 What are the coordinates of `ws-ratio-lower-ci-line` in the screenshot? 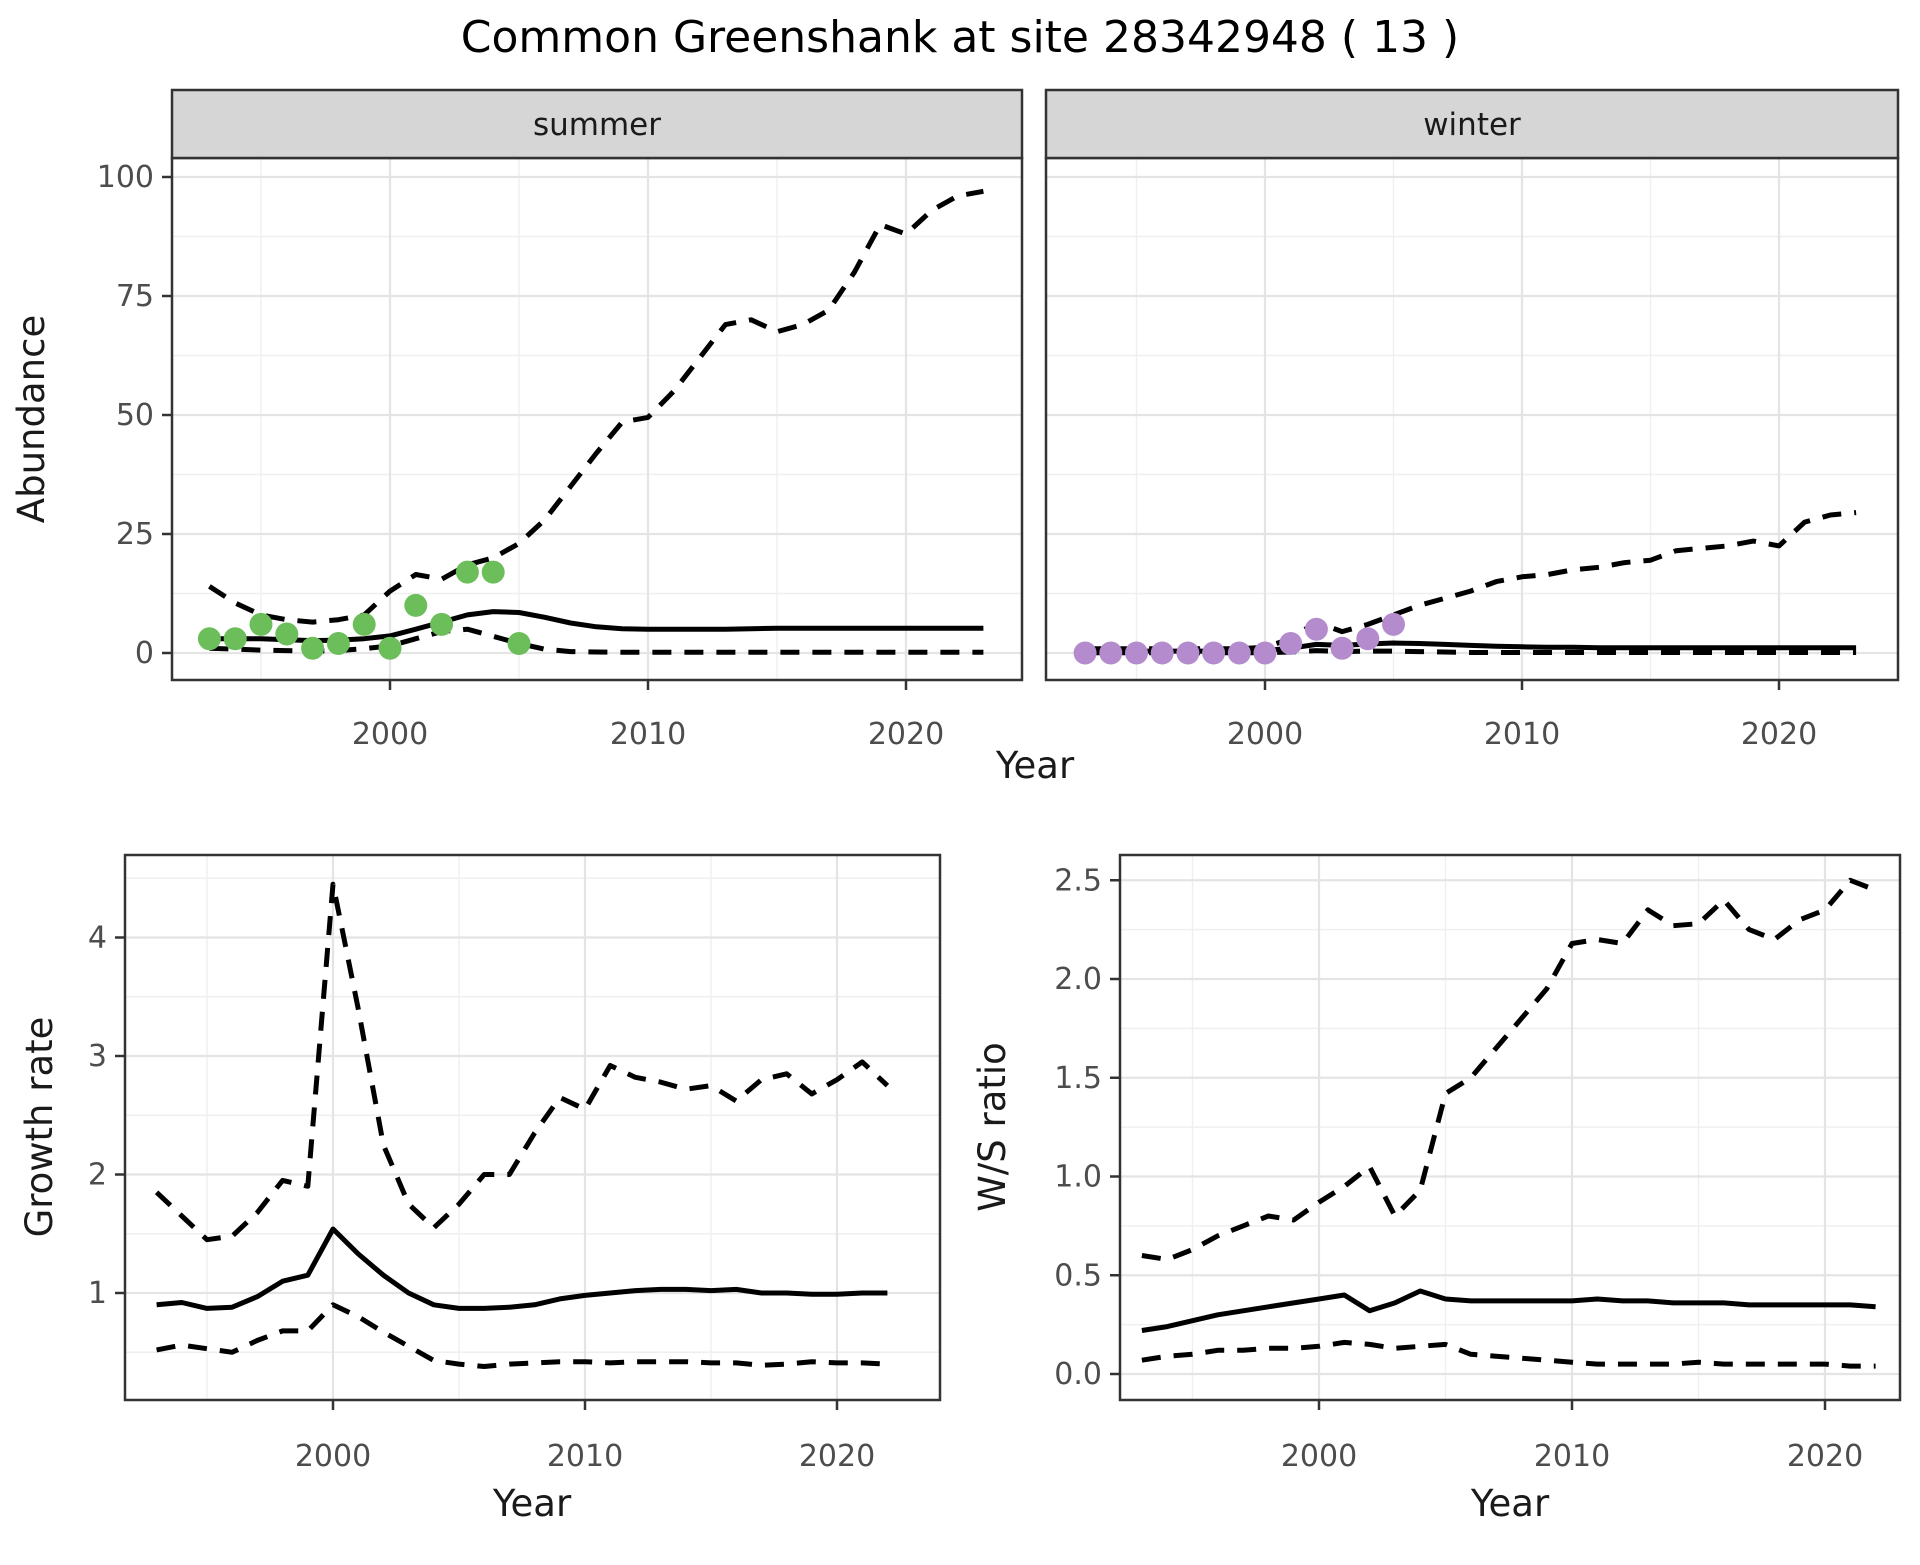 It's located at (1508, 1354).